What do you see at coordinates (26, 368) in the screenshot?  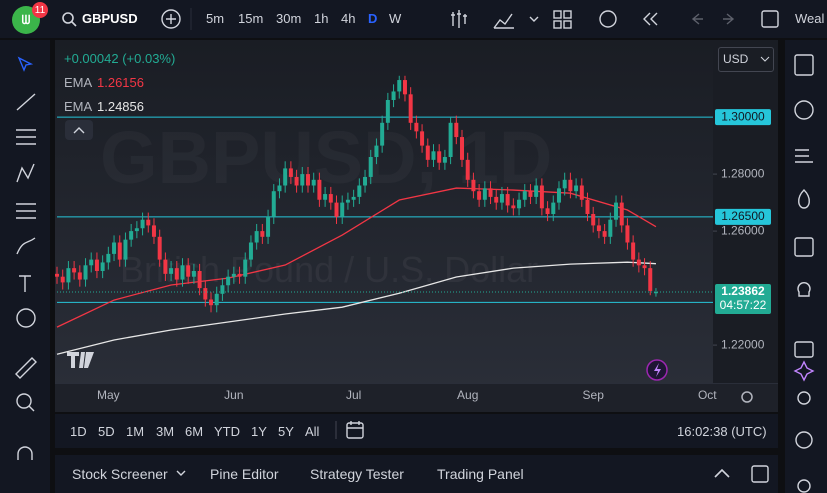 I see `measure-tool` at bounding box center [26, 368].